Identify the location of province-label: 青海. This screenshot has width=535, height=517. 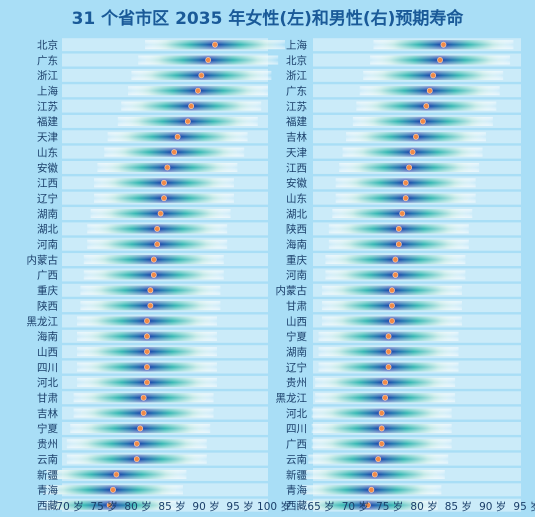
(47, 490).